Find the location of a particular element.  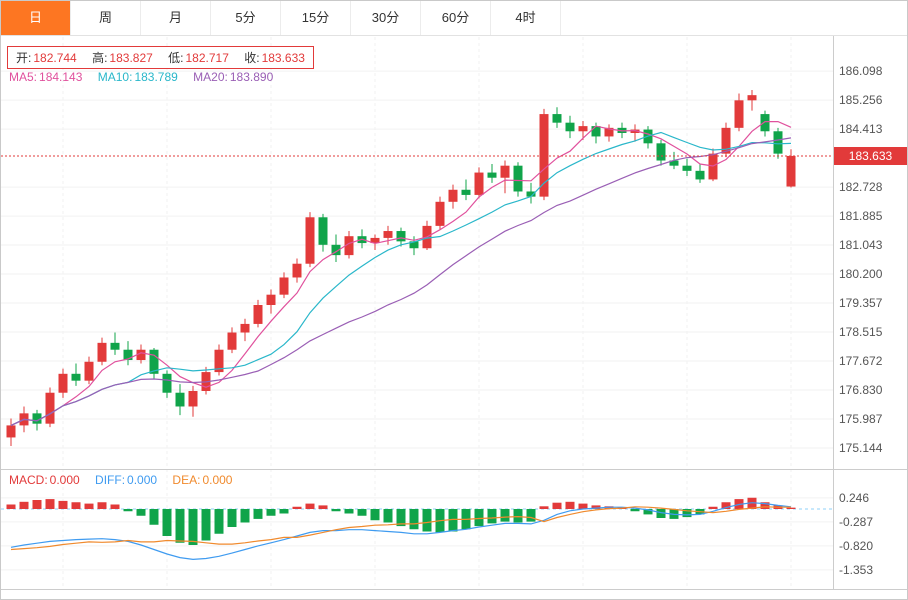

tab-月: 月 is located at coordinates (176, 18).